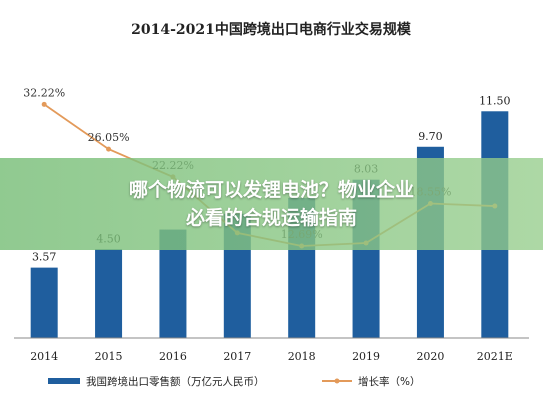 This screenshot has height=408, width=543. I want to click on x-tick-2017: 2017, so click(237, 356).